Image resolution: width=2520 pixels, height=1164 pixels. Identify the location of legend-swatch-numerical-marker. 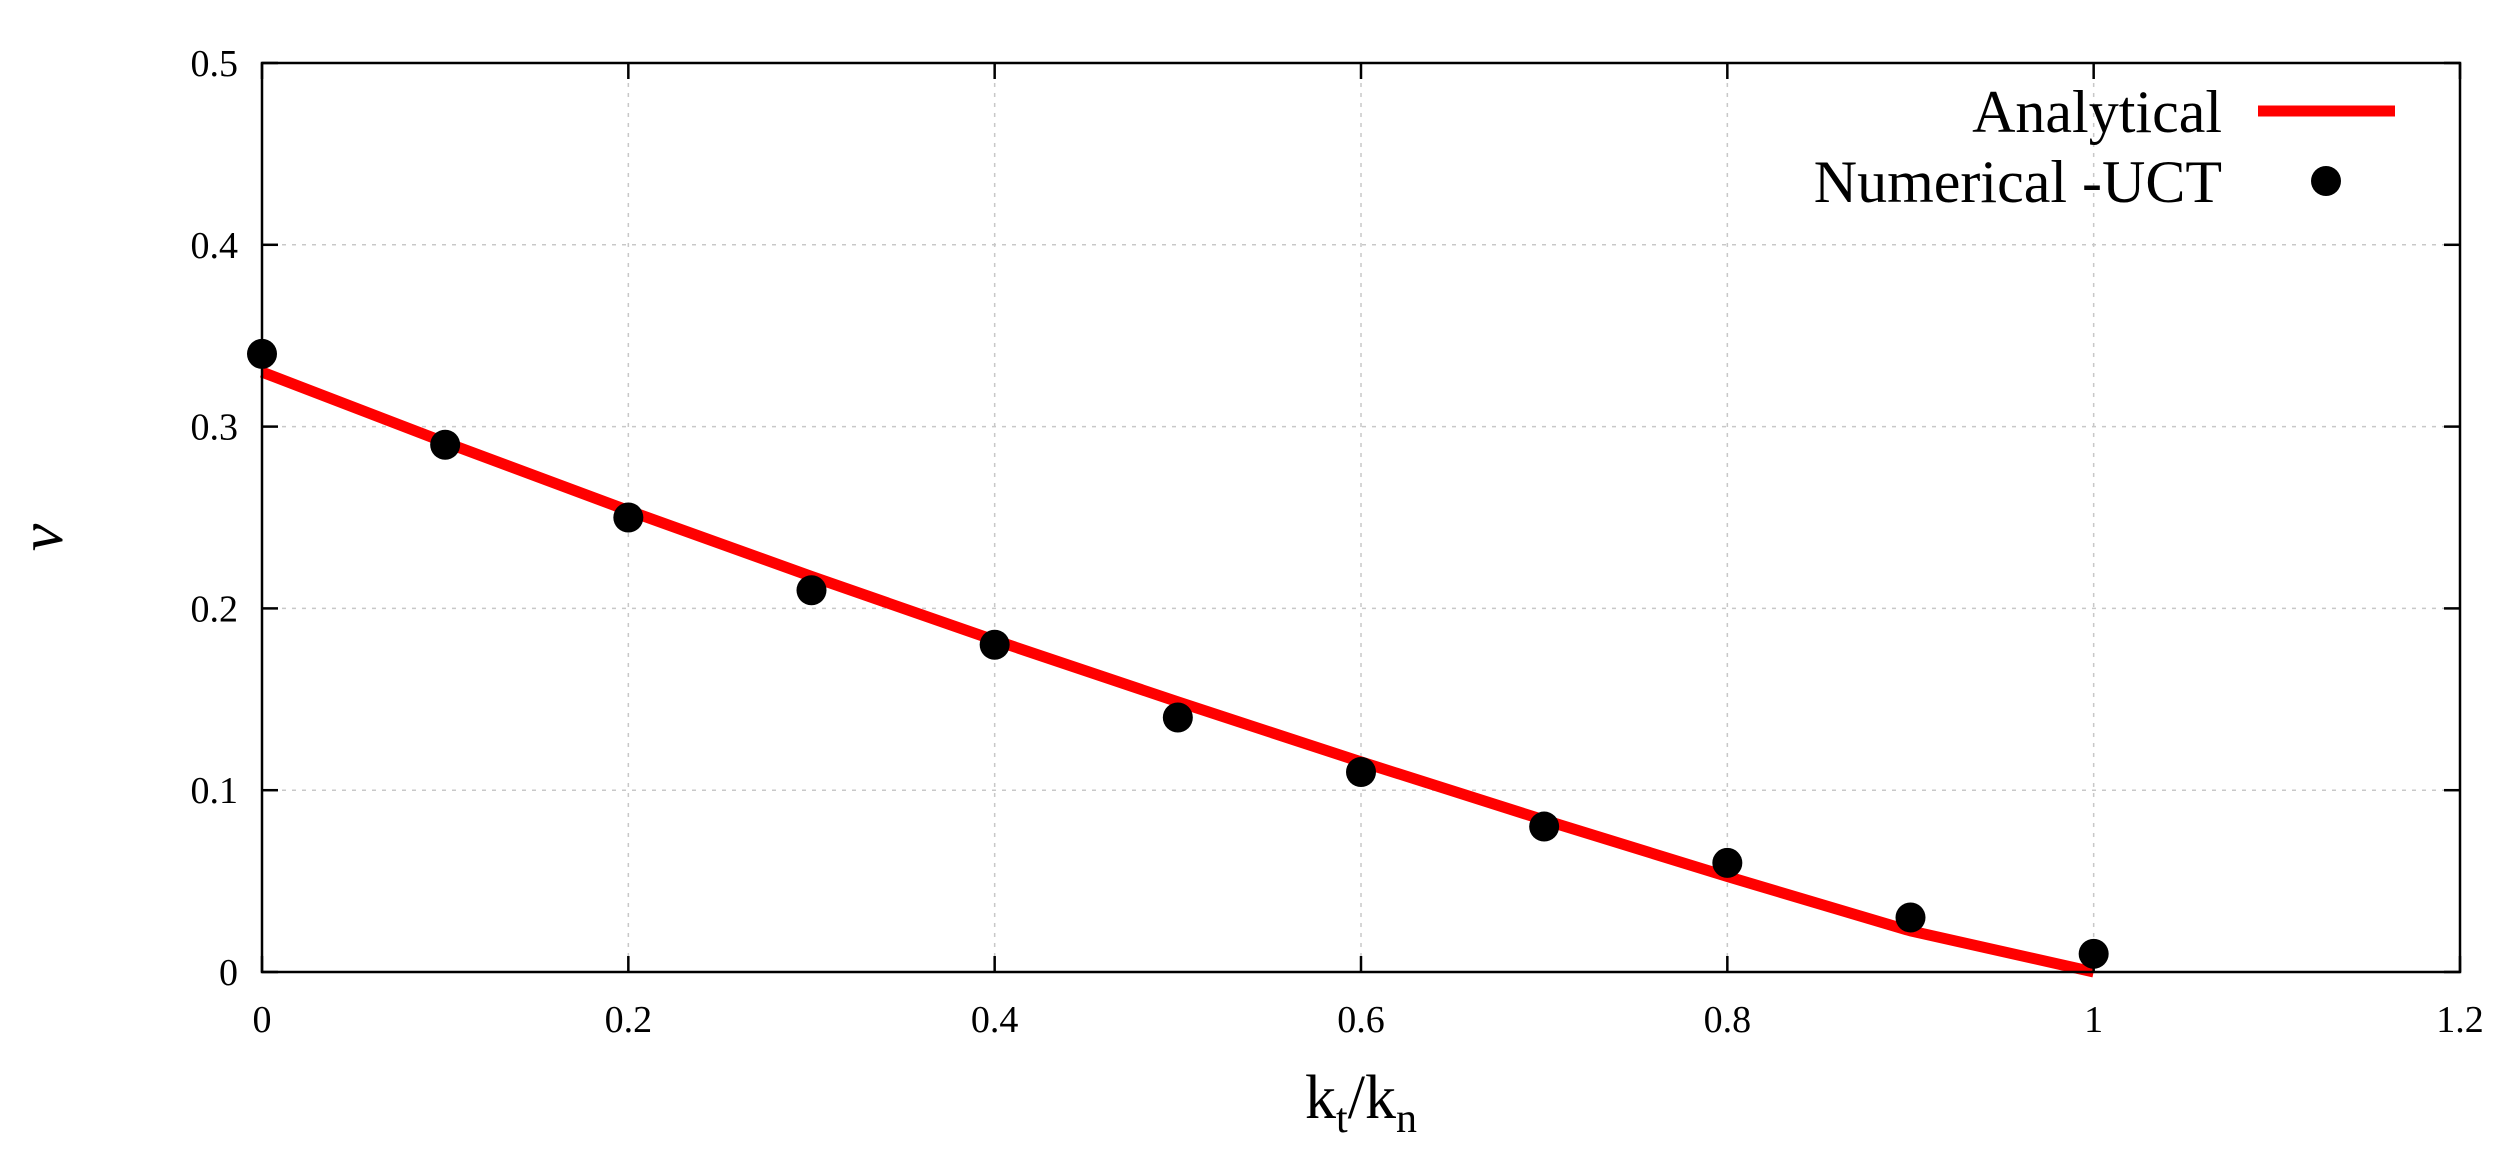
(2326, 181).